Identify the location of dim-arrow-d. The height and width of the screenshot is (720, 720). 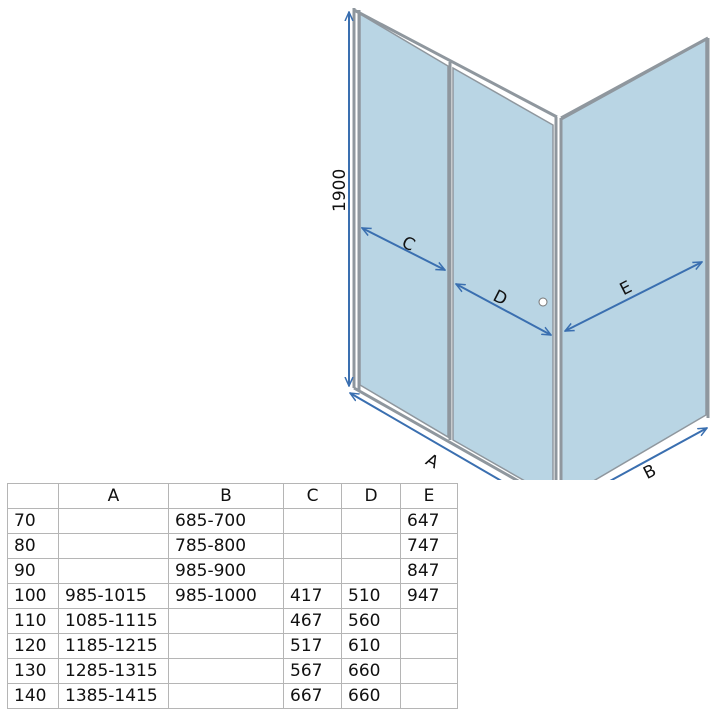
(503, 309).